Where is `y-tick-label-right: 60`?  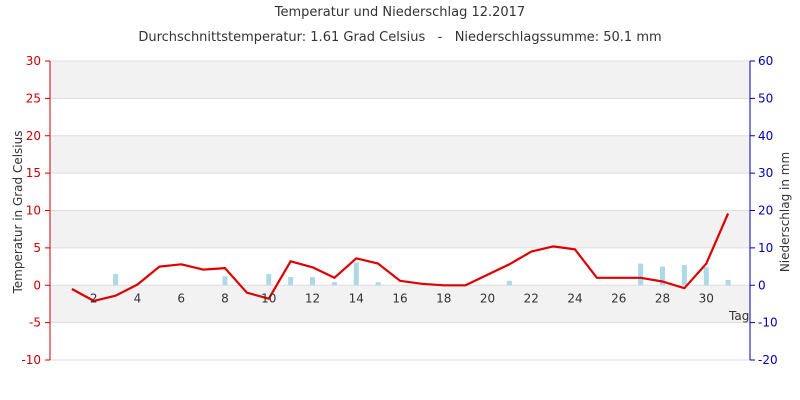 y-tick-label-right: 60 is located at coordinates (765, 61).